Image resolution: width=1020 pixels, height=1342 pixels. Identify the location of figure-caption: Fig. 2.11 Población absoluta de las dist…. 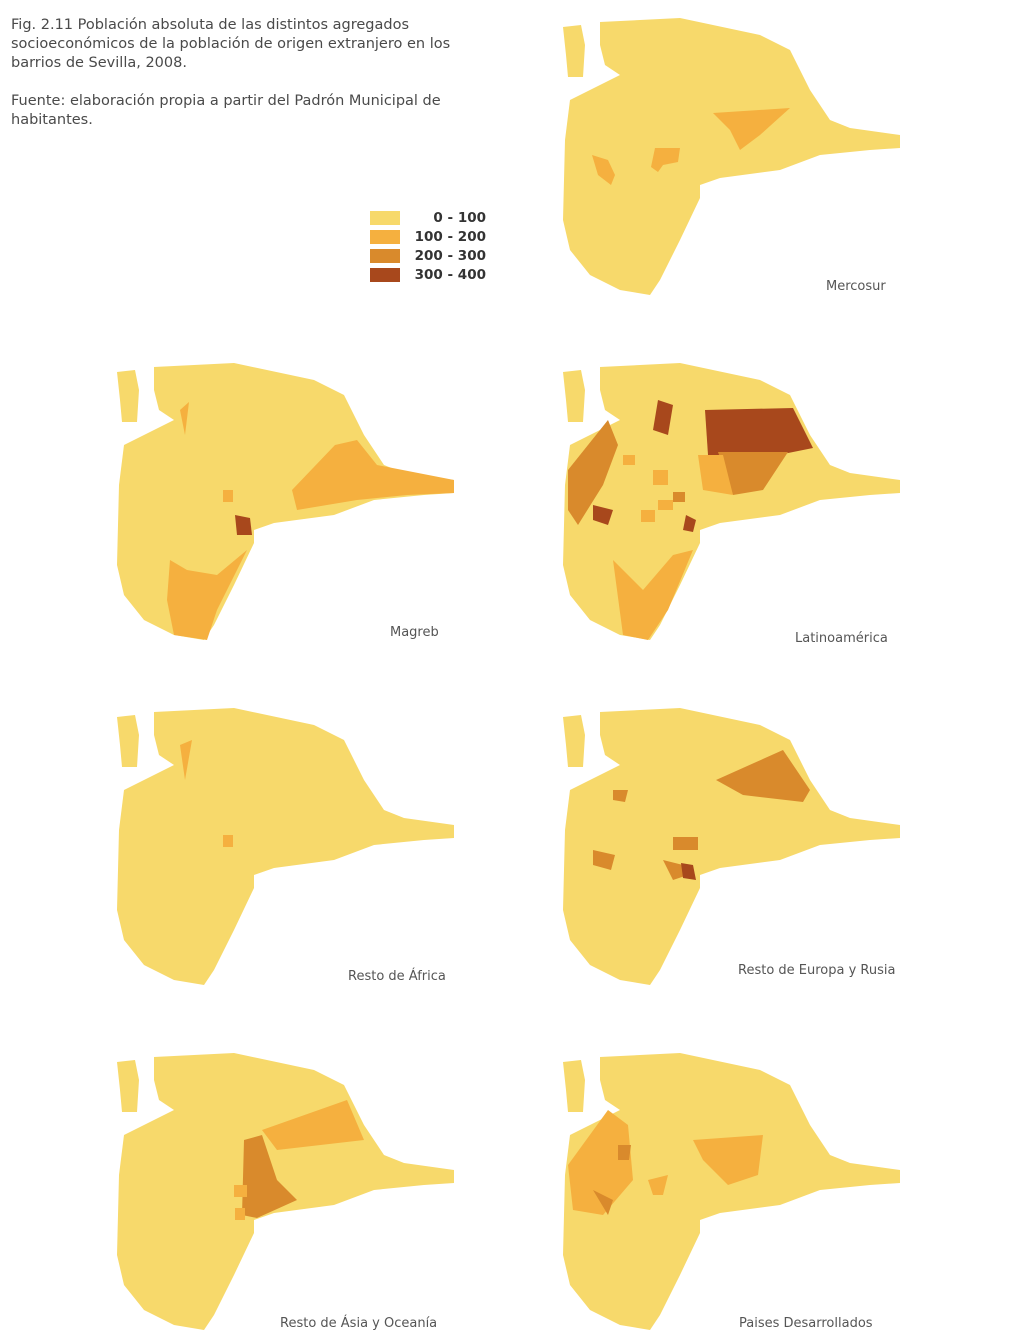
(256, 82).